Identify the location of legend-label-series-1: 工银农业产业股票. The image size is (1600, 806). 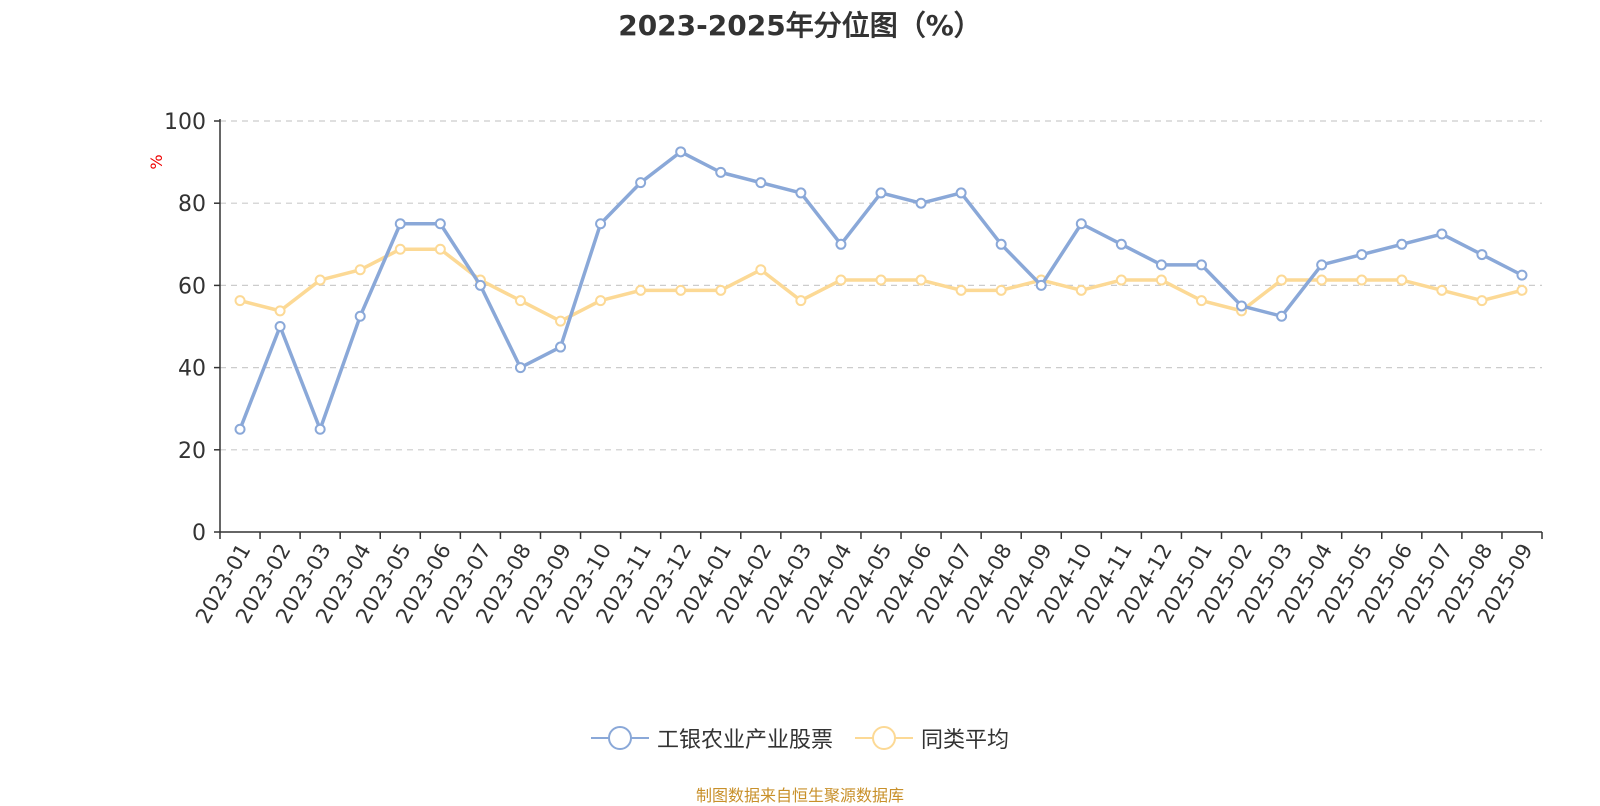
(744, 740).